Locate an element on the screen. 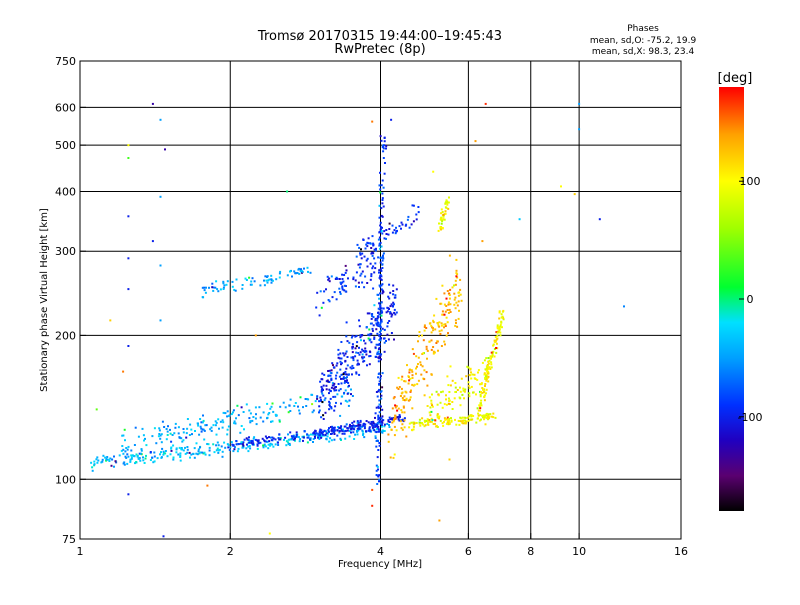 This screenshot has width=800, height=605. chart-title: Tromsø 20170315 19:44:00–19:45:43 is located at coordinates (379, 36).